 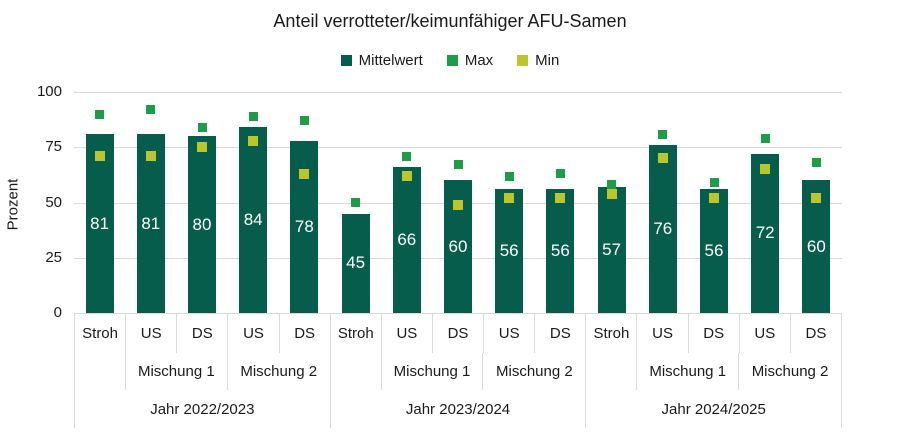 What do you see at coordinates (202, 409) in the screenshot?
I see `axis-year-label: Jahr 2022/2023` at bounding box center [202, 409].